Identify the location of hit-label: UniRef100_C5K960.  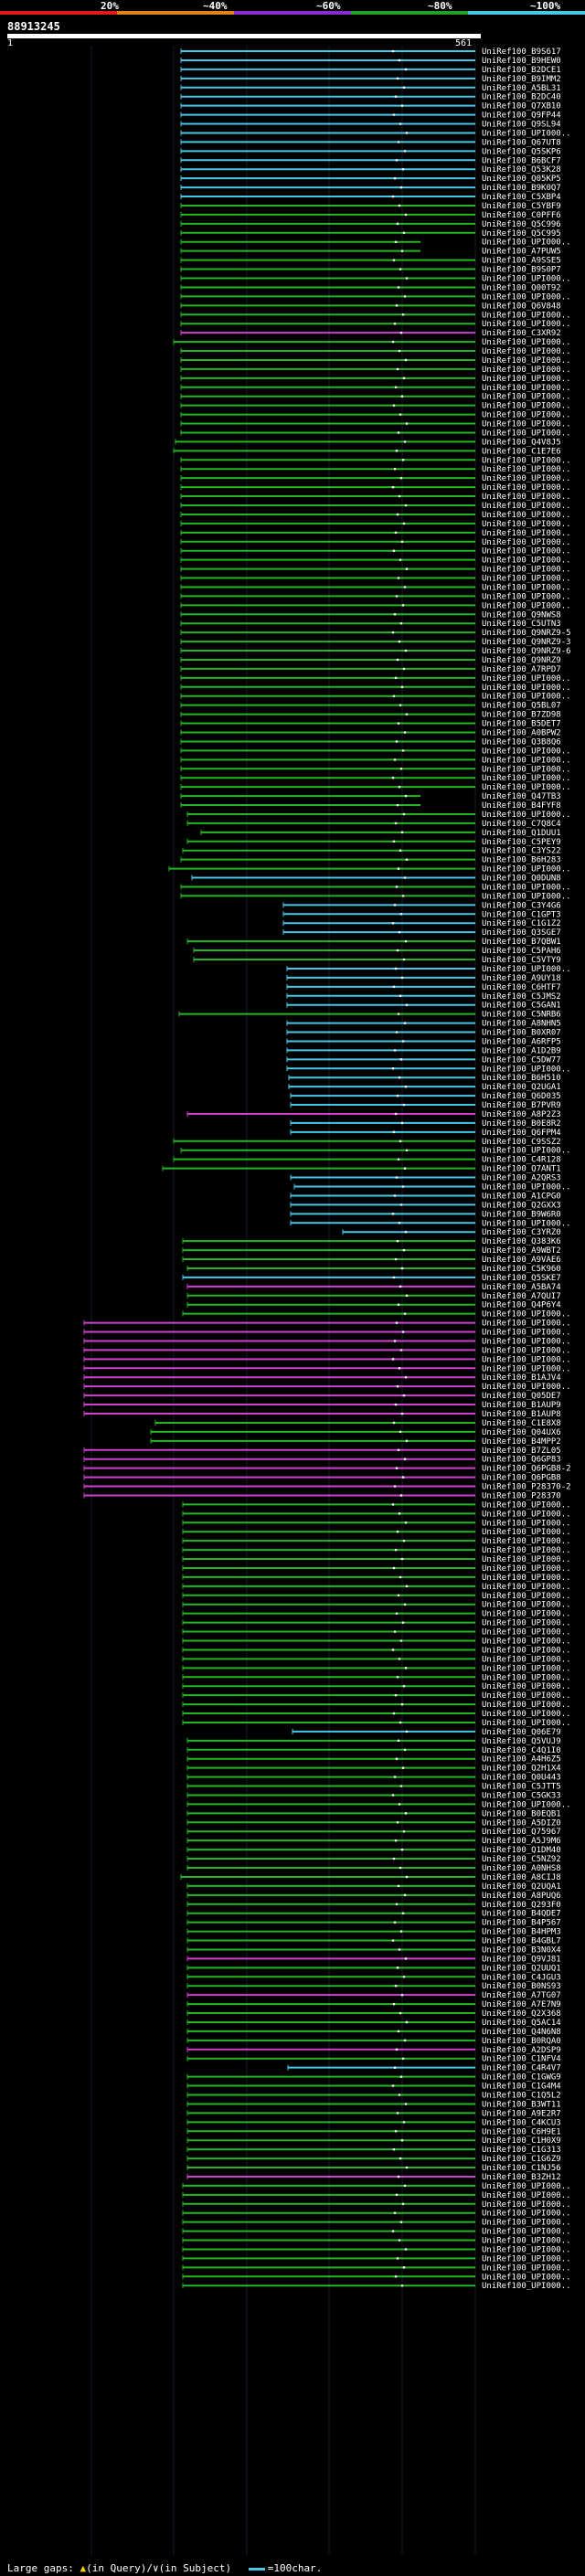
(521, 1269).